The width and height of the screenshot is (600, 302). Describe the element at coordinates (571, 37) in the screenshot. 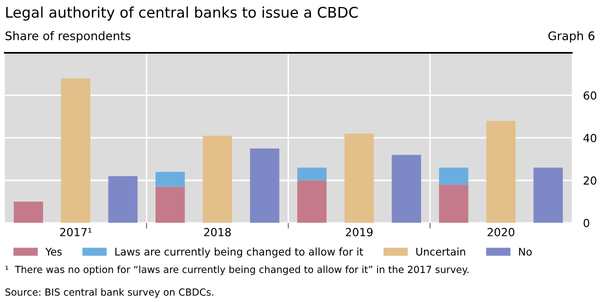

I see `caption: Graph 6` at that location.